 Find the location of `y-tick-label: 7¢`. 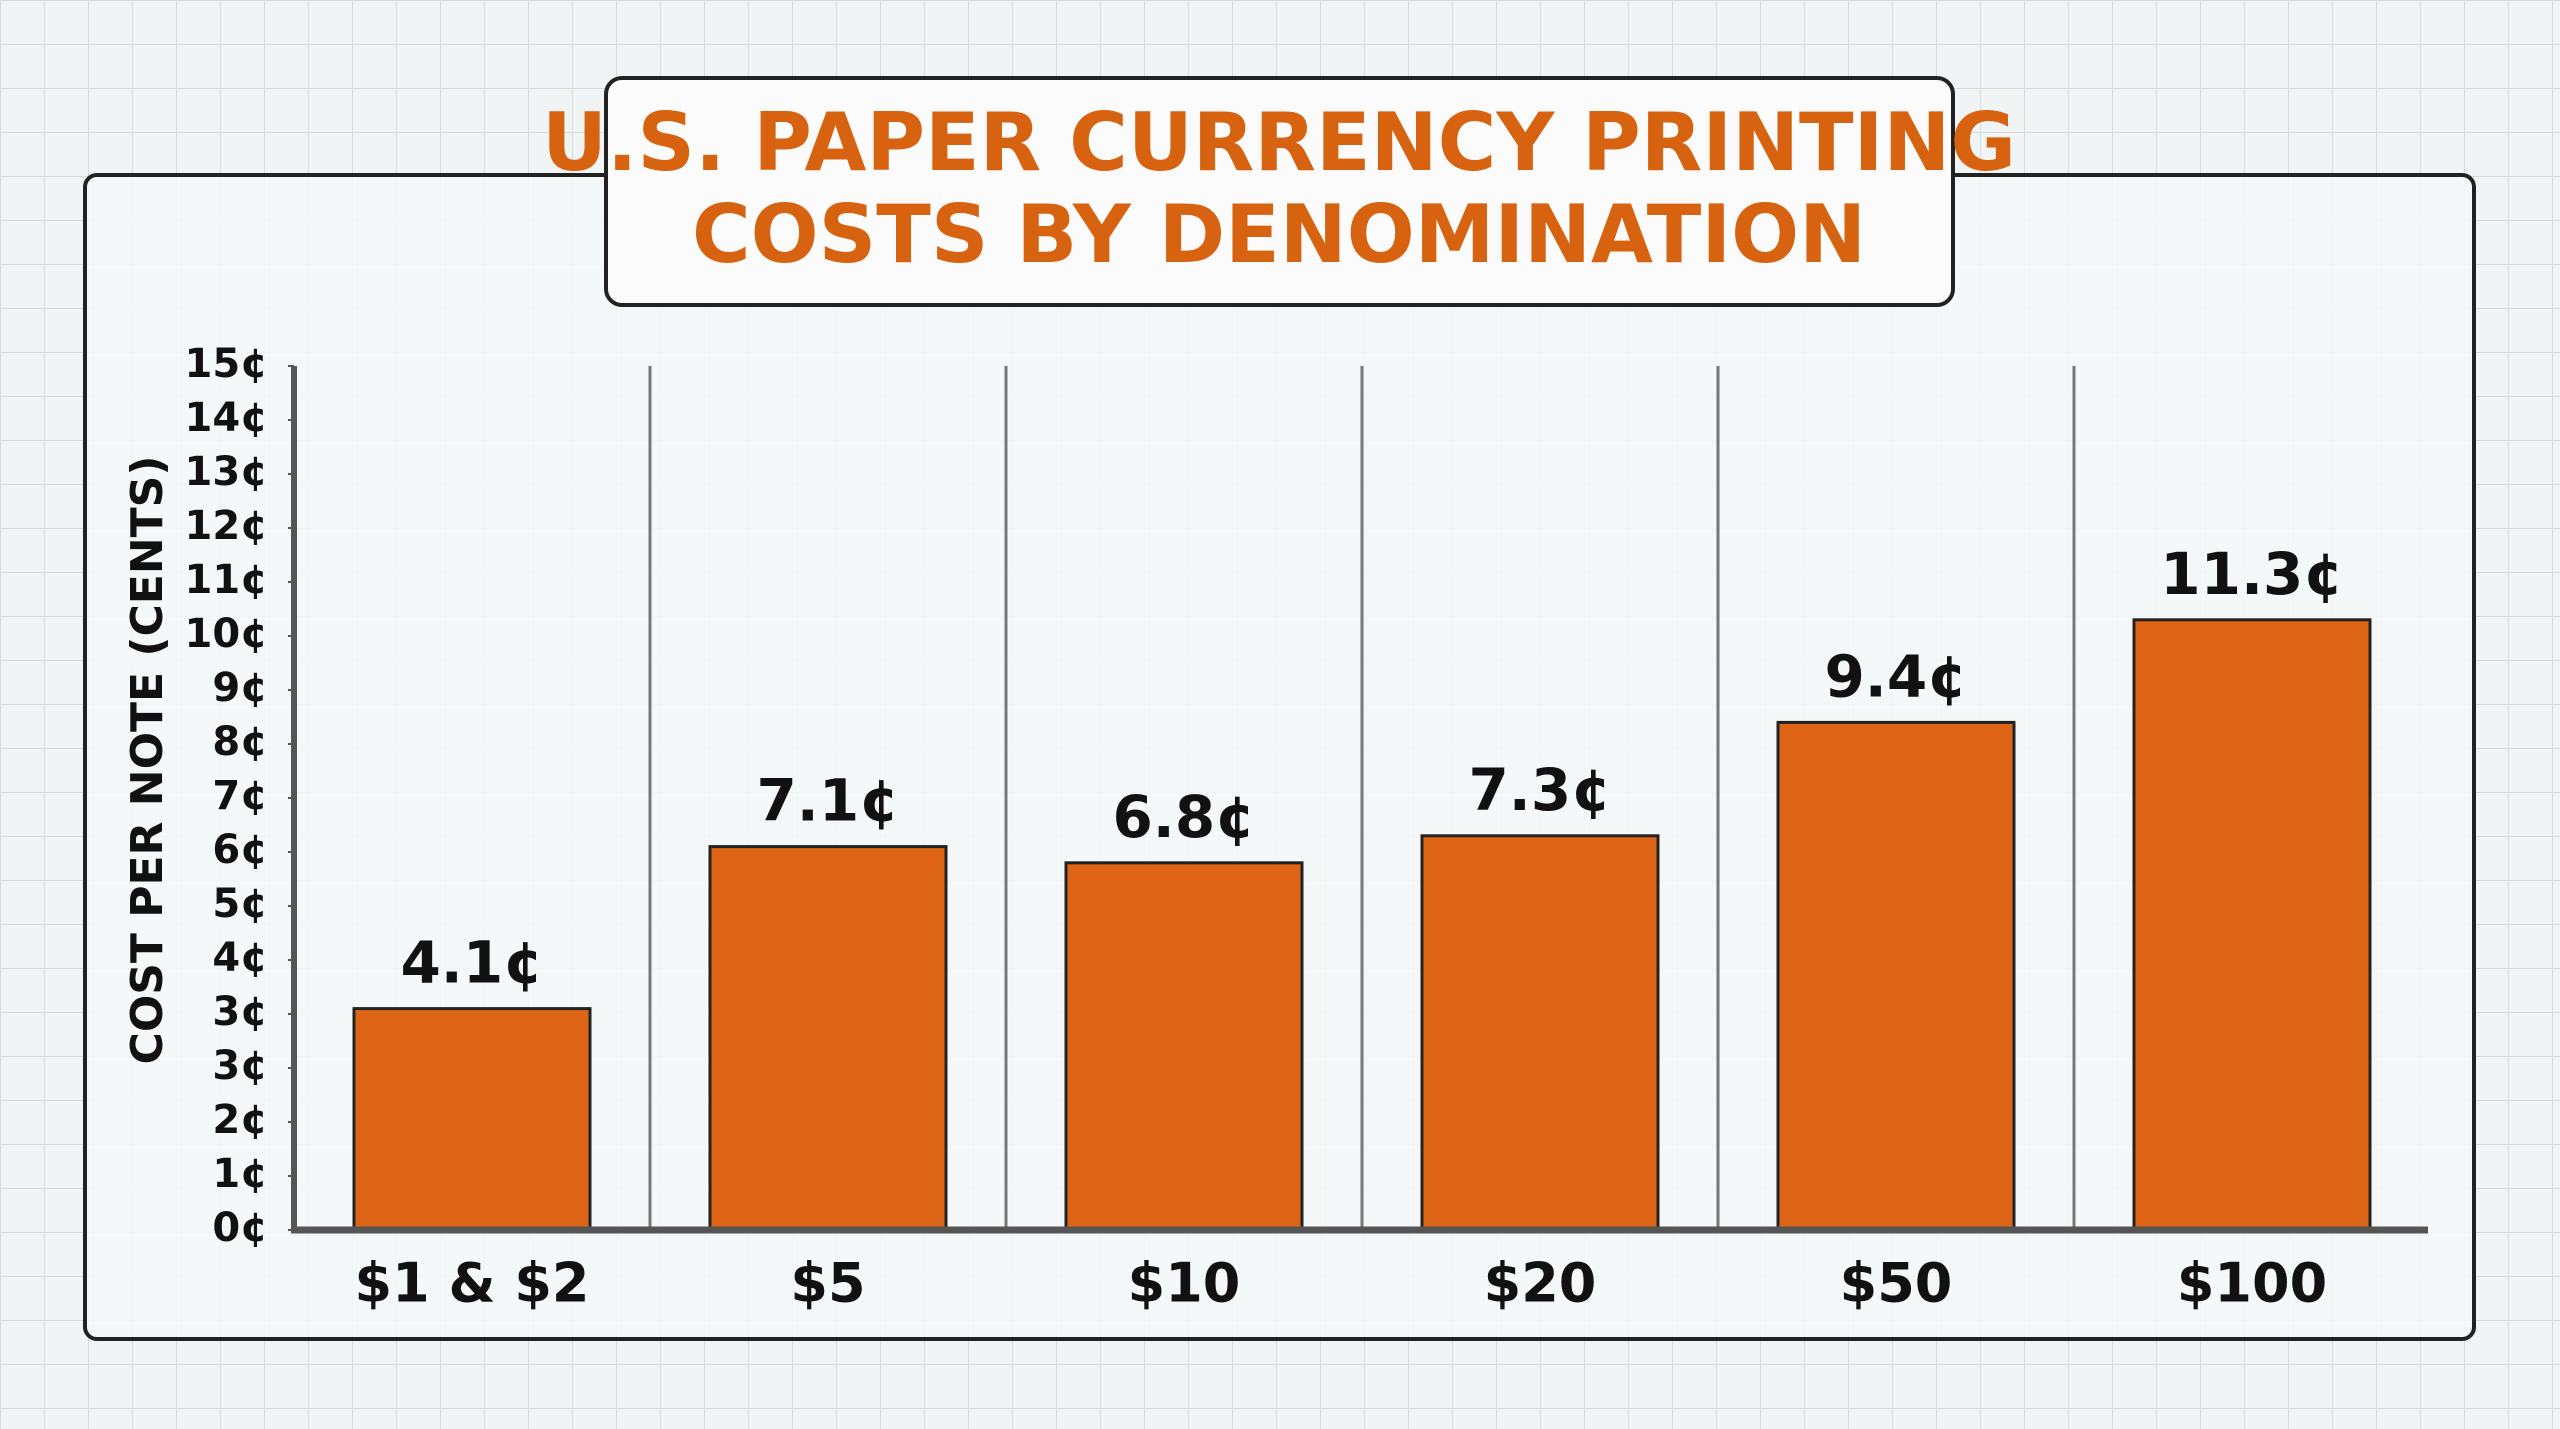

y-tick-label: 7¢ is located at coordinates (240, 796).